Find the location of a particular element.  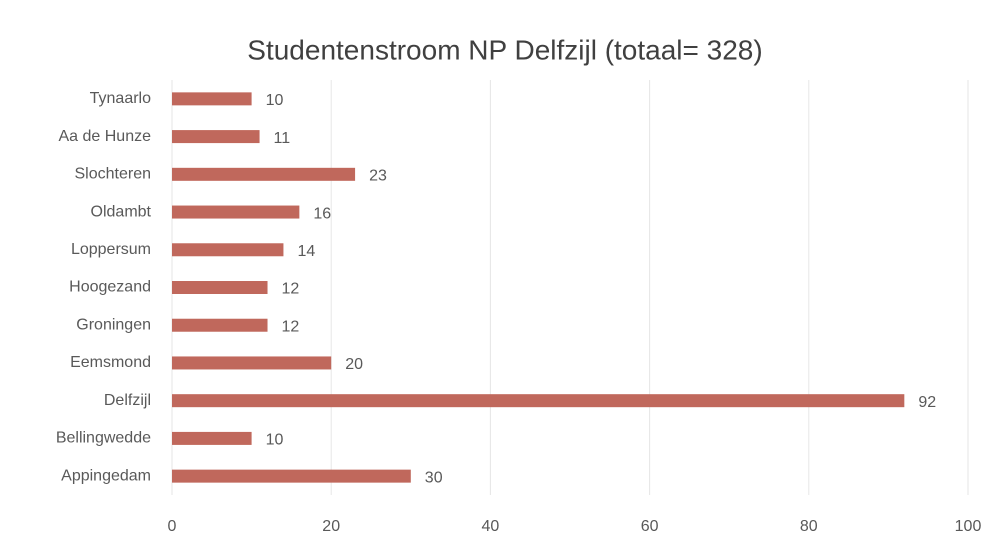

data-label: 30 is located at coordinates (434, 477).